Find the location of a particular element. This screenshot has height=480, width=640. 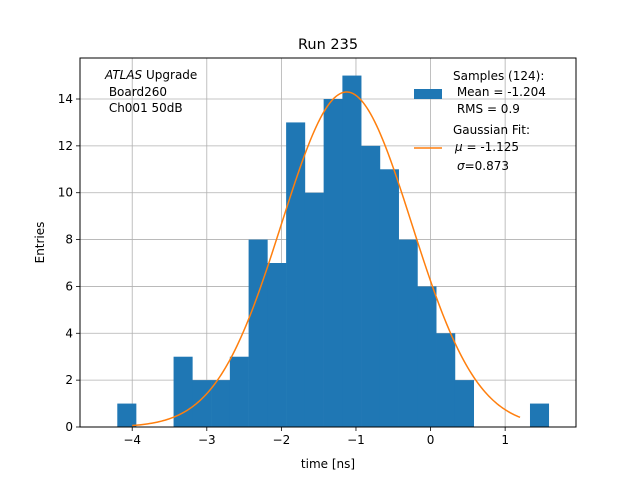

svg-text: ATLAS Upgrade is located at coordinates (150, 75).